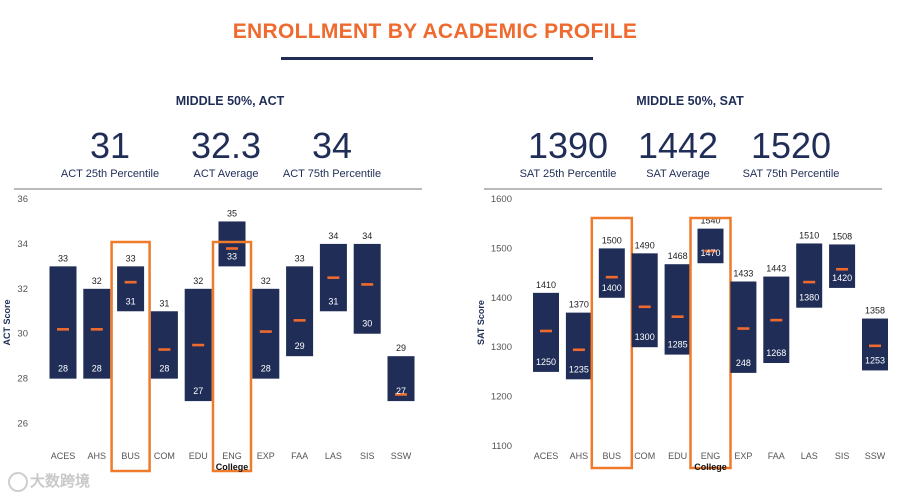 This screenshot has height=498, width=900. I want to click on sat-high-label-faa: 1443, so click(776, 269).